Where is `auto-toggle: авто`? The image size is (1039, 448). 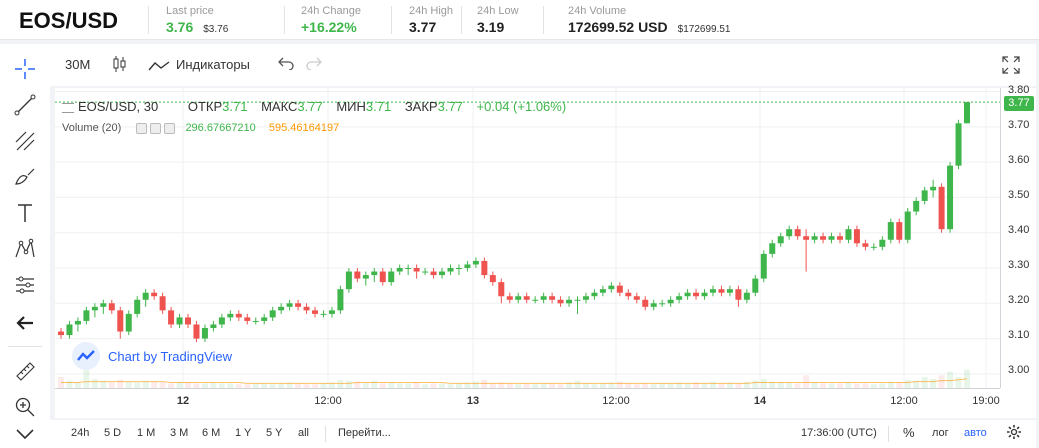
auto-toggle: авто is located at coordinates (975, 433).